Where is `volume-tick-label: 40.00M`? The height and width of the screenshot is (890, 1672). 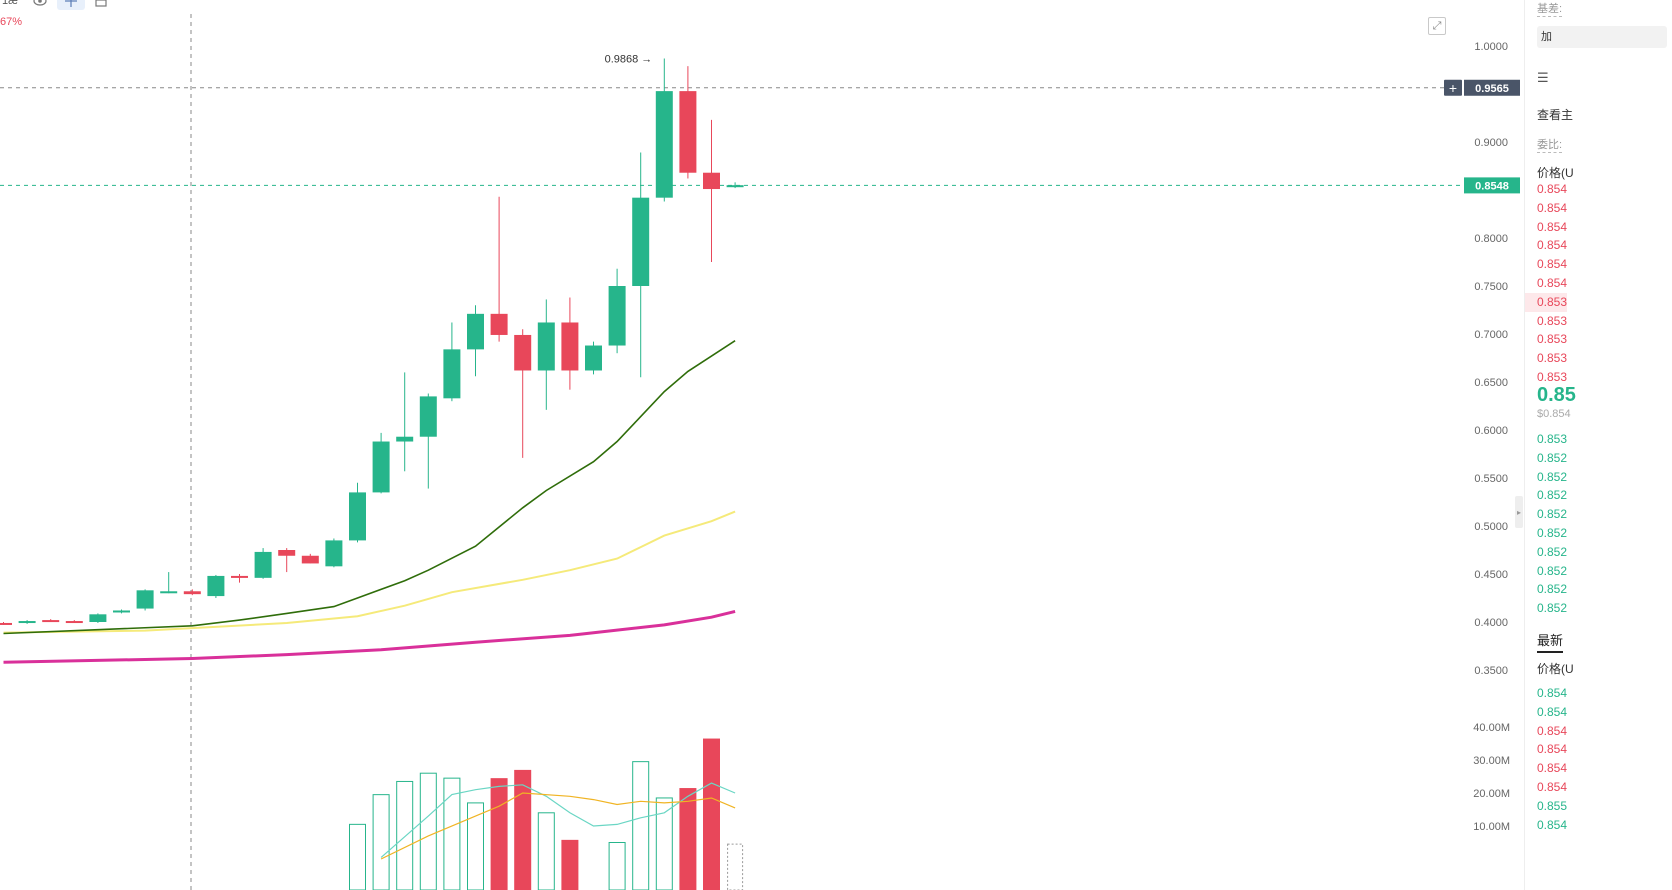
volume-tick-label: 40.00M is located at coordinates (1491, 728).